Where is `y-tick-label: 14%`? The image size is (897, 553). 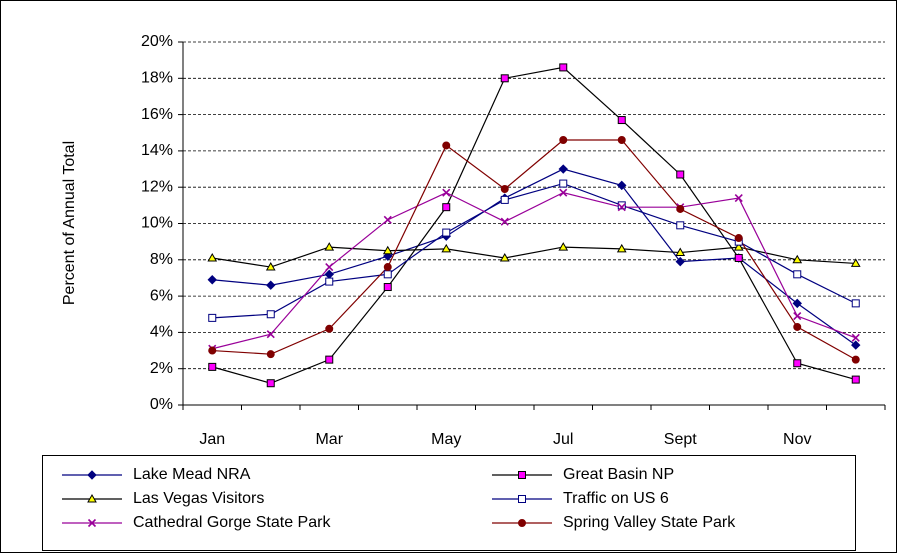 y-tick-label: 14% is located at coordinates (157, 150).